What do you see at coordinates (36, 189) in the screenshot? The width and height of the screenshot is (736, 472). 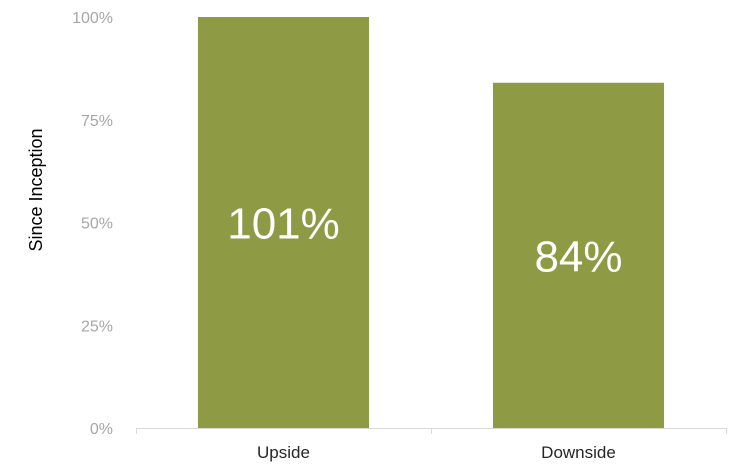 I see `y-axis-title: Since Inception` at bounding box center [36, 189].